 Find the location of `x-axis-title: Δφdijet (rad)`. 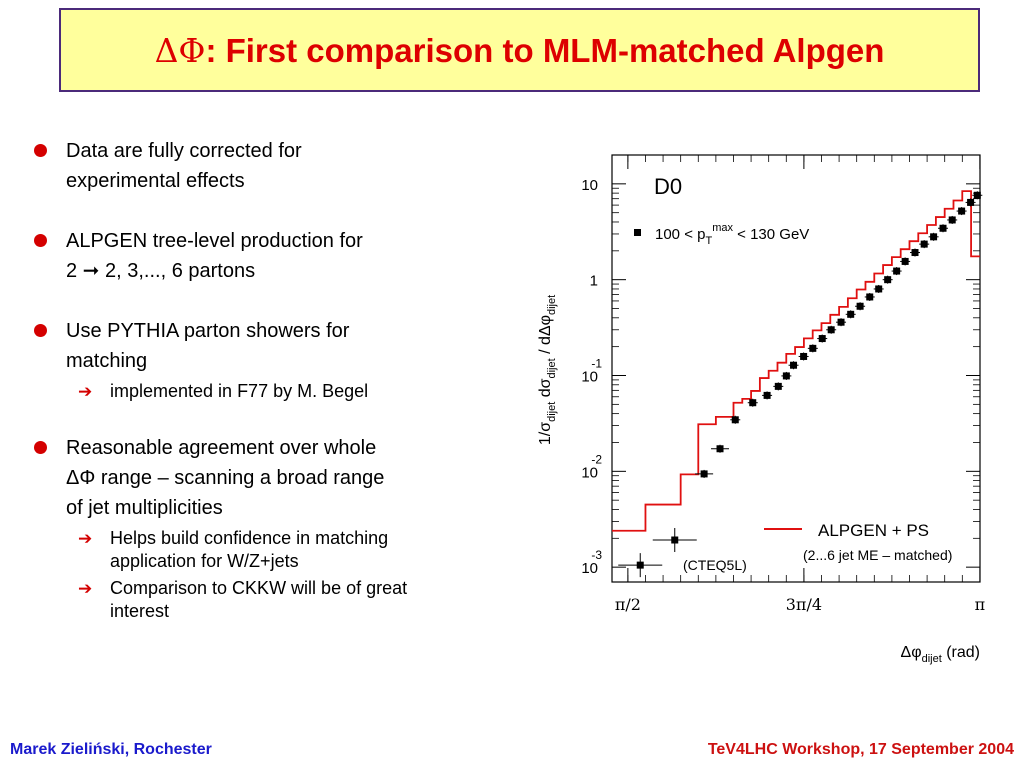

x-axis-title: Δφdijet (rad) is located at coordinates (940, 654).